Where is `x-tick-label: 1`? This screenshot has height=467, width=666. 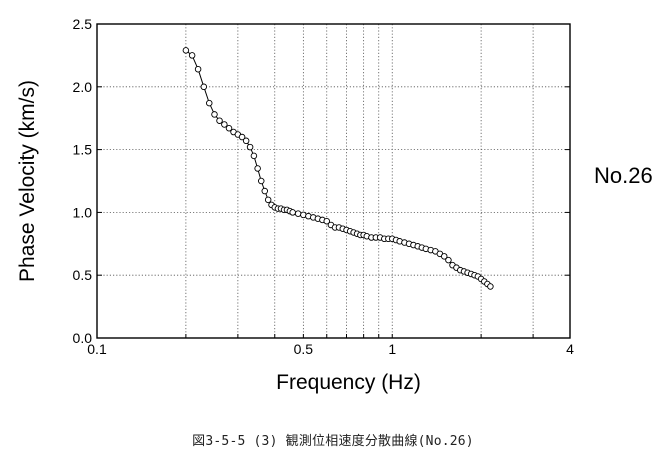 x-tick-label: 1 is located at coordinates (392, 349).